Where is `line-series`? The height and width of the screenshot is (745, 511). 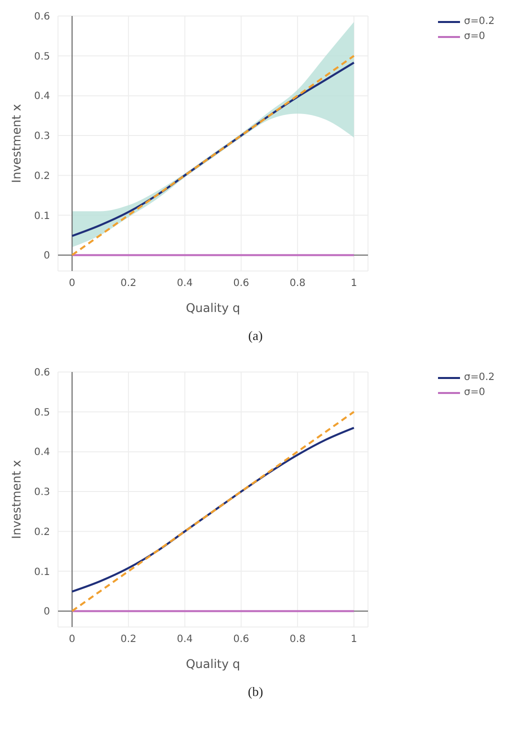 line-series is located at coordinates (213, 509).